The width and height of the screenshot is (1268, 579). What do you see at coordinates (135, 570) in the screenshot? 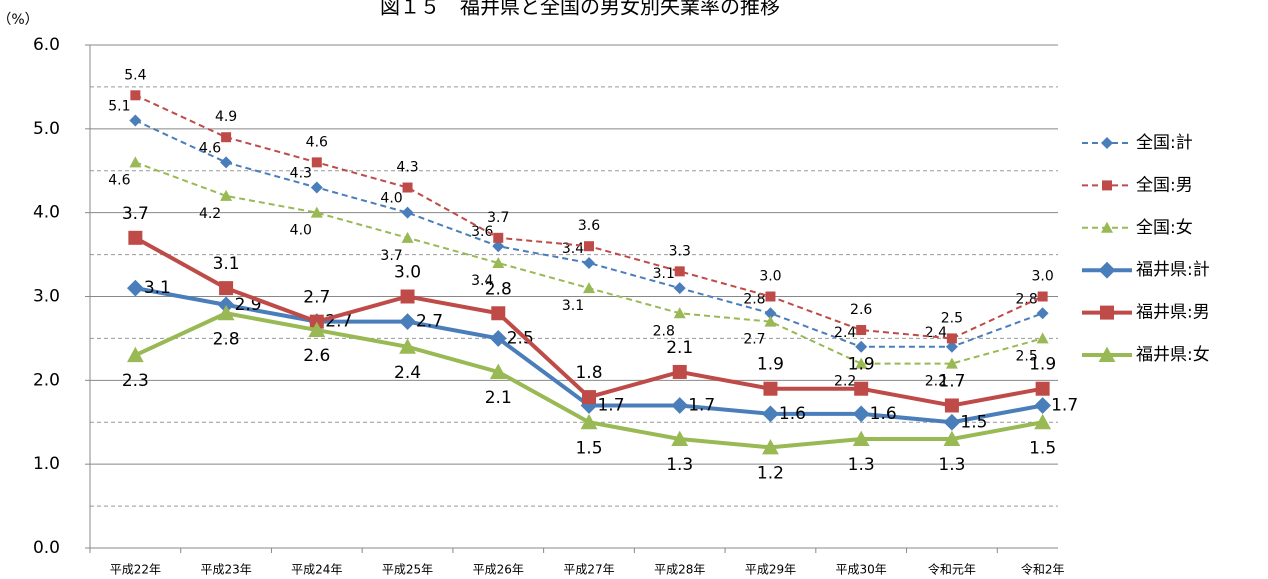
I see `x-tick-label: 平成22年` at bounding box center [135, 570].